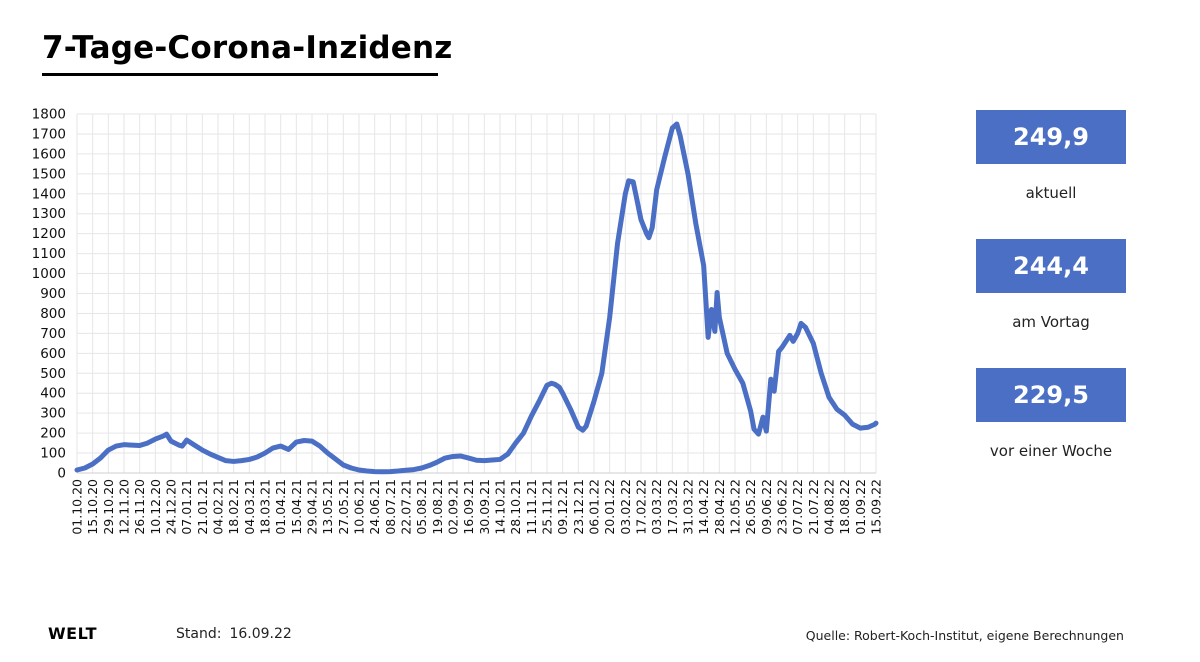  Describe the element at coordinates (77, 507) in the screenshot. I see `x-tick-label: 01.10.20` at that location.